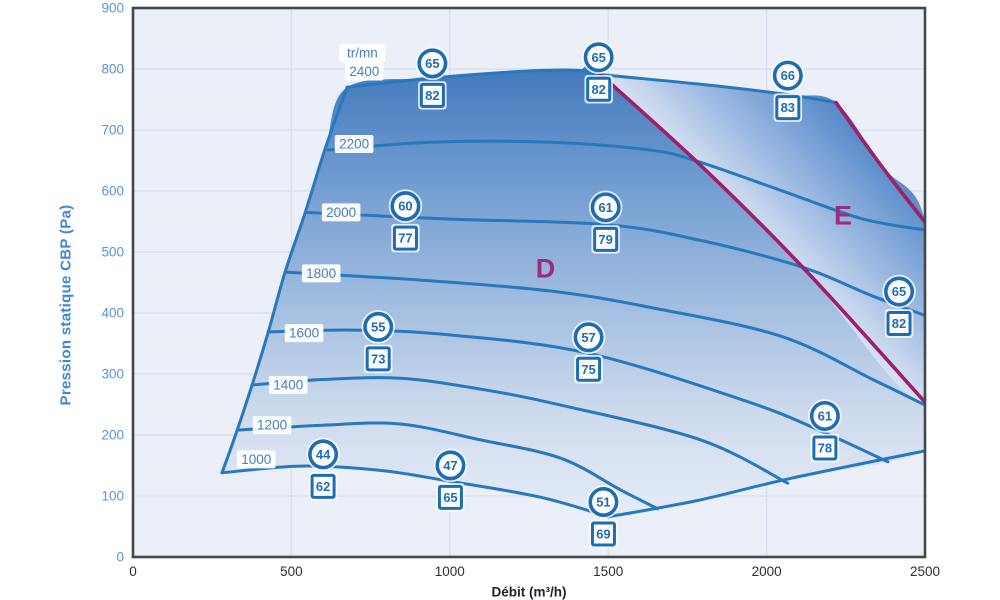 Image resolution: width=1000 pixels, height=600 pixels. Describe the element at coordinates (112, 252) in the screenshot. I see `y-tick-label: 500` at that location.